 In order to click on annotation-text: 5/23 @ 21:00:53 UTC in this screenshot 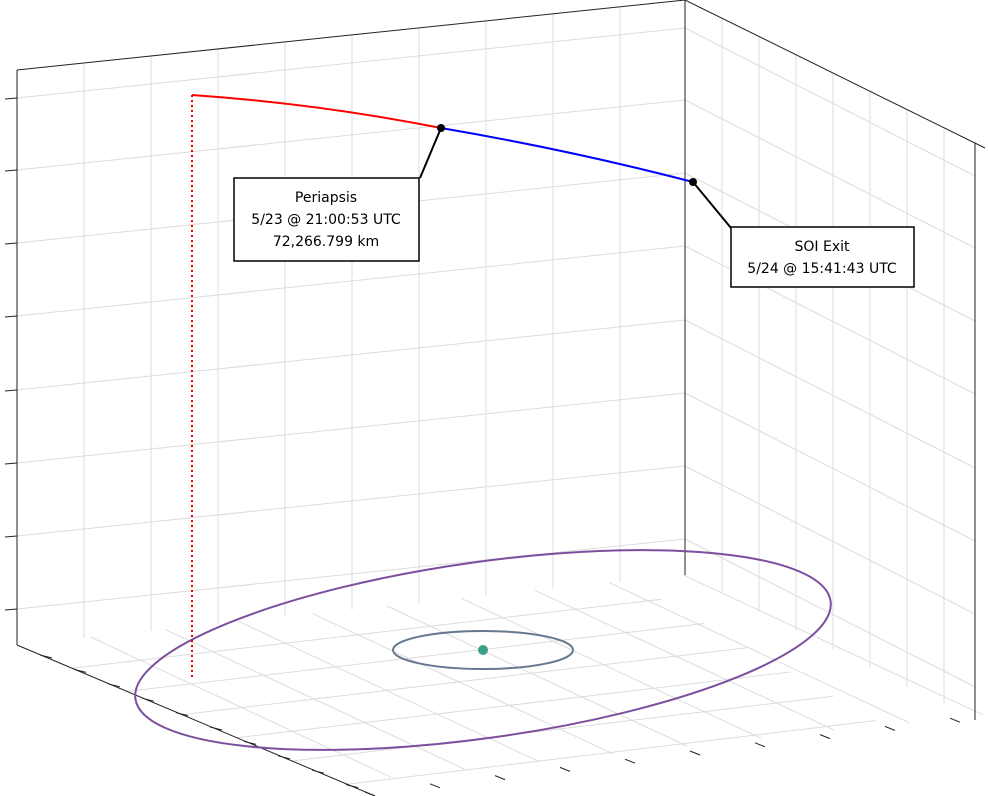, I will do `click(326, 220)`.